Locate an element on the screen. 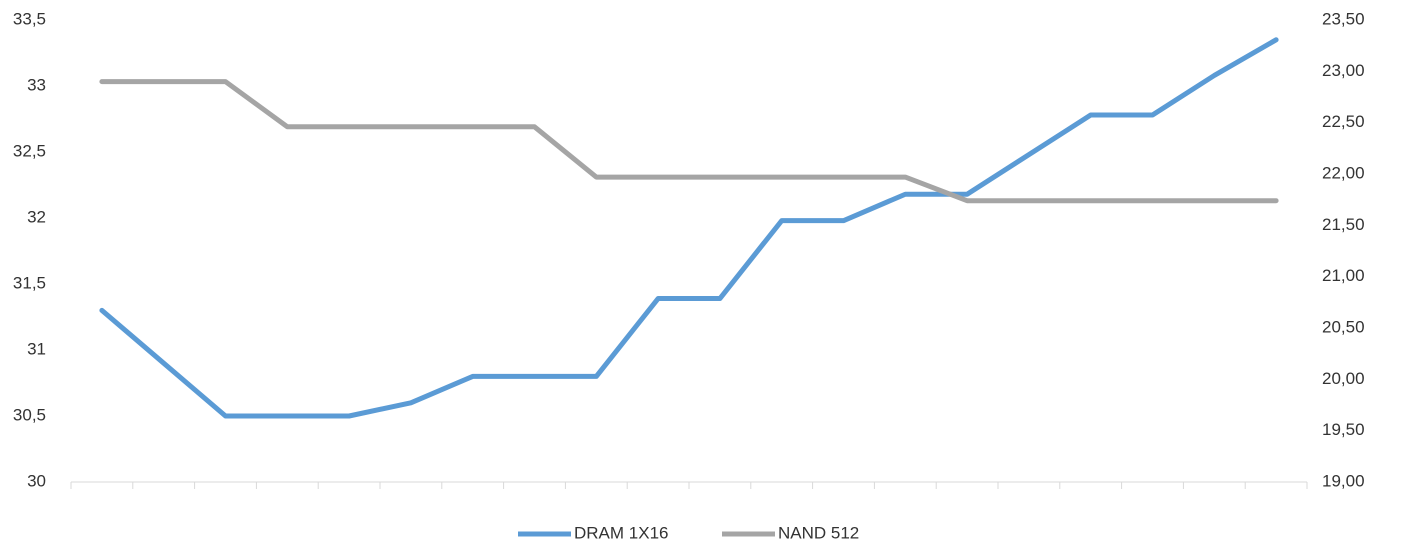  y2-tick-label: 22,50 is located at coordinates (1343, 121).